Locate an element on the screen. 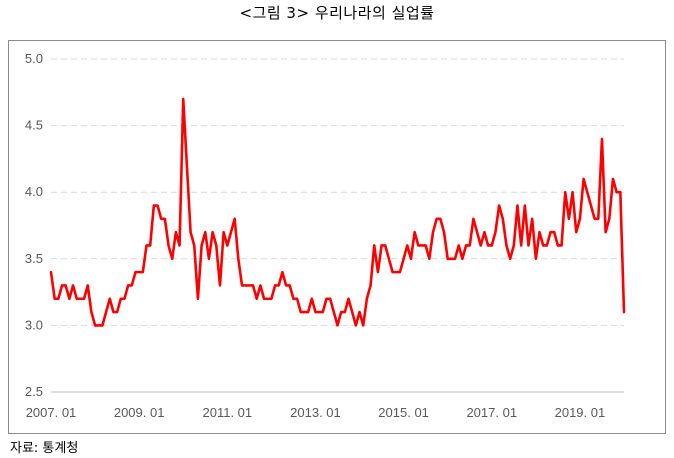 The height and width of the screenshot is (458, 674). x-tick-label: 2015. 01 is located at coordinates (403, 412).